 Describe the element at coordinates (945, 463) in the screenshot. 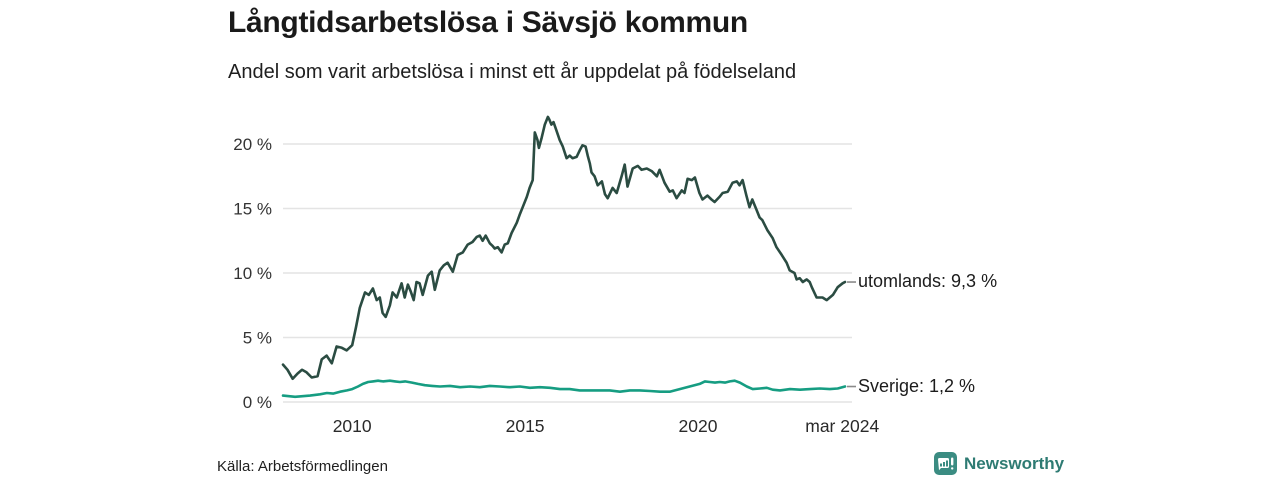

I see `newsworthy-logo-icon` at that location.